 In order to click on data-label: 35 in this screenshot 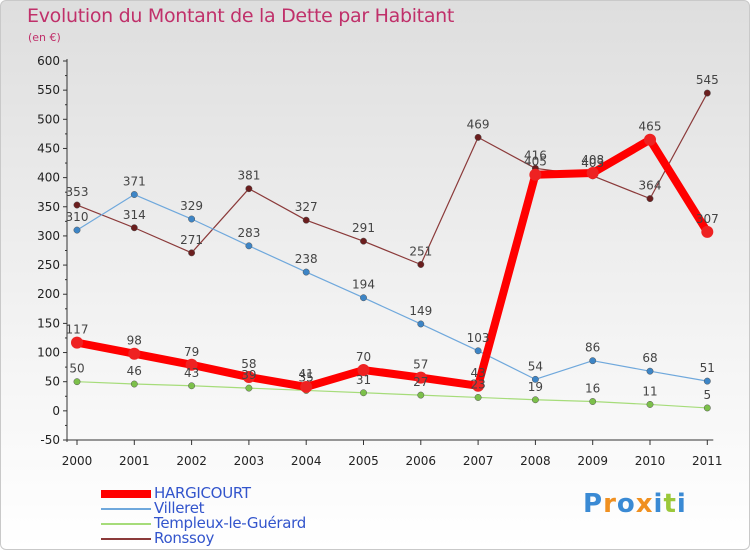, I will do `click(306, 377)`.